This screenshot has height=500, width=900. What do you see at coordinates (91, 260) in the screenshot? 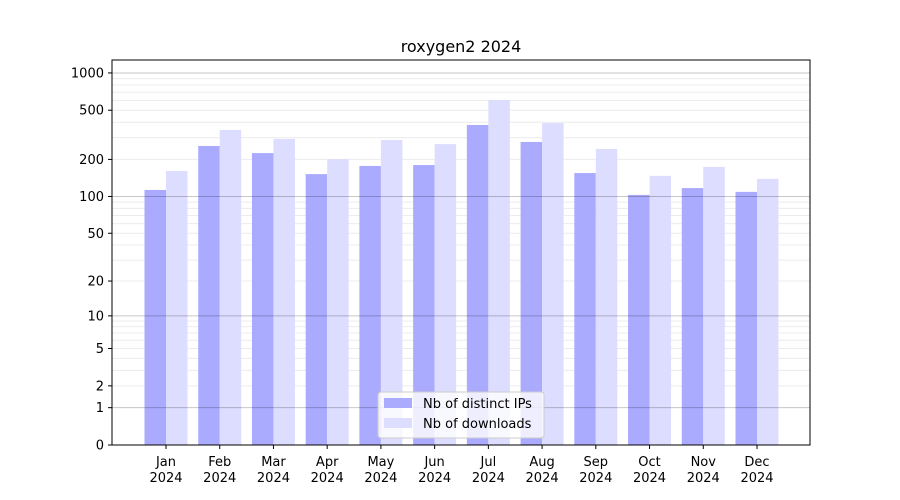
I see `y-axis: 0 1 2 5 10 20 50 100 200 500 1000` at bounding box center [91, 260].